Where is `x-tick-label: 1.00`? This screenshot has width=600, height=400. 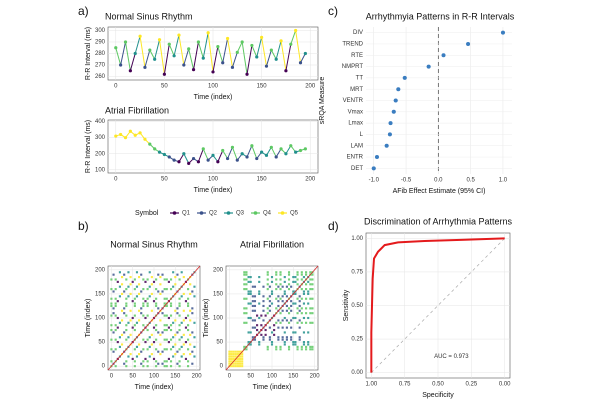 x-tick-label: 1.00 is located at coordinates (371, 385).